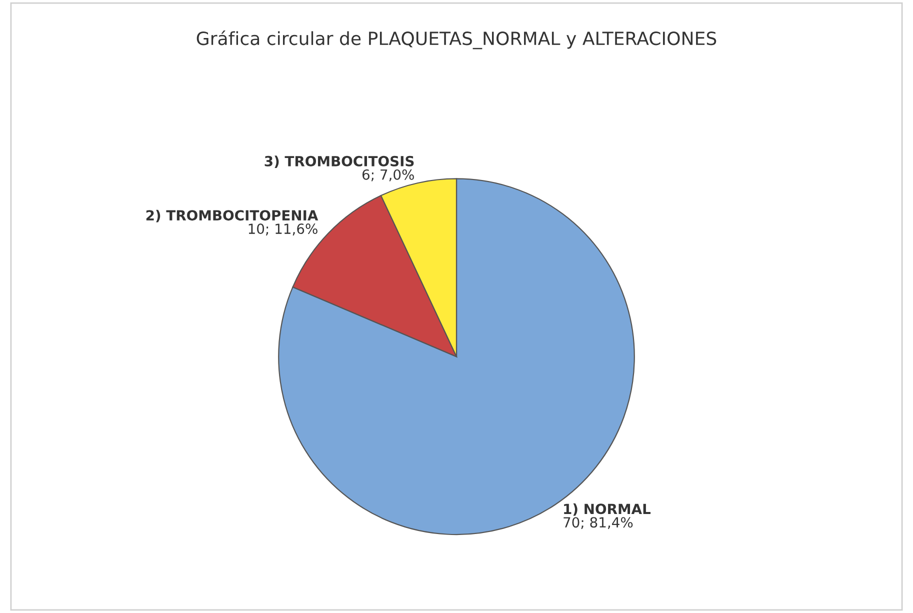 This screenshot has width=913, height=613. I want to click on data-label: 10; 11,6%, so click(283, 230).